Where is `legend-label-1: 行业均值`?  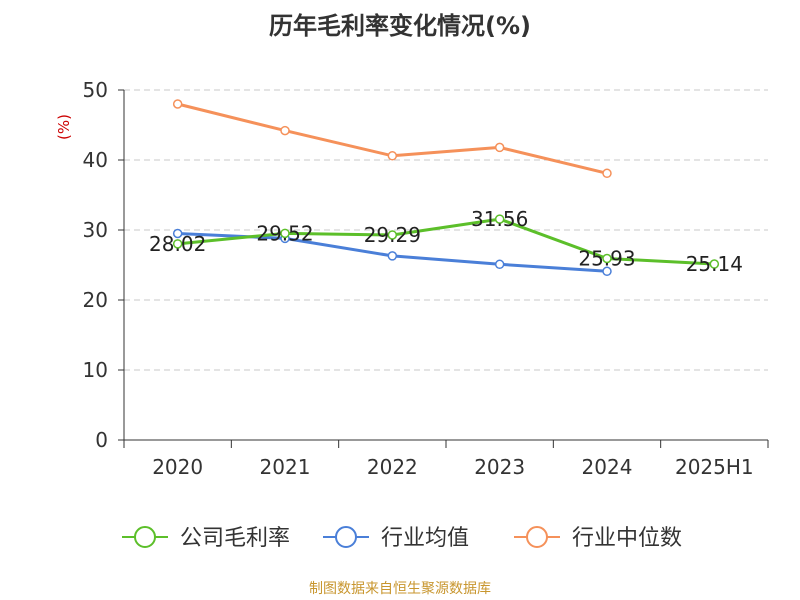 legend-label-1: 行业均值 is located at coordinates (425, 538).